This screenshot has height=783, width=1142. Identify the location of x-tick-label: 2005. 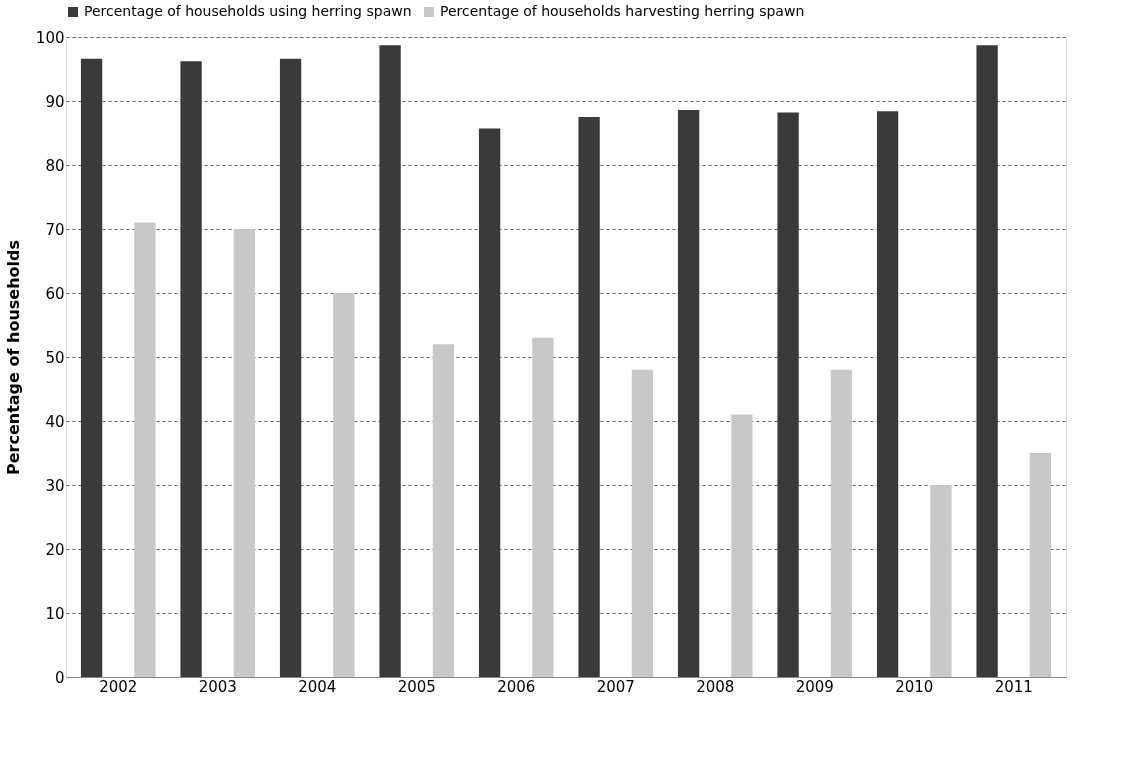
(416, 686).